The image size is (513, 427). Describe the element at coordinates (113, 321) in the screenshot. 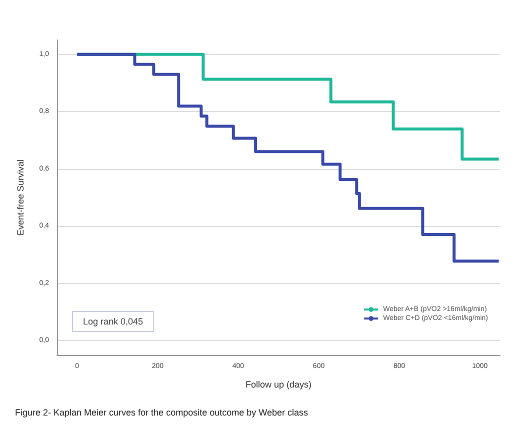

I see `annotation: Log rank 0,045` at that location.